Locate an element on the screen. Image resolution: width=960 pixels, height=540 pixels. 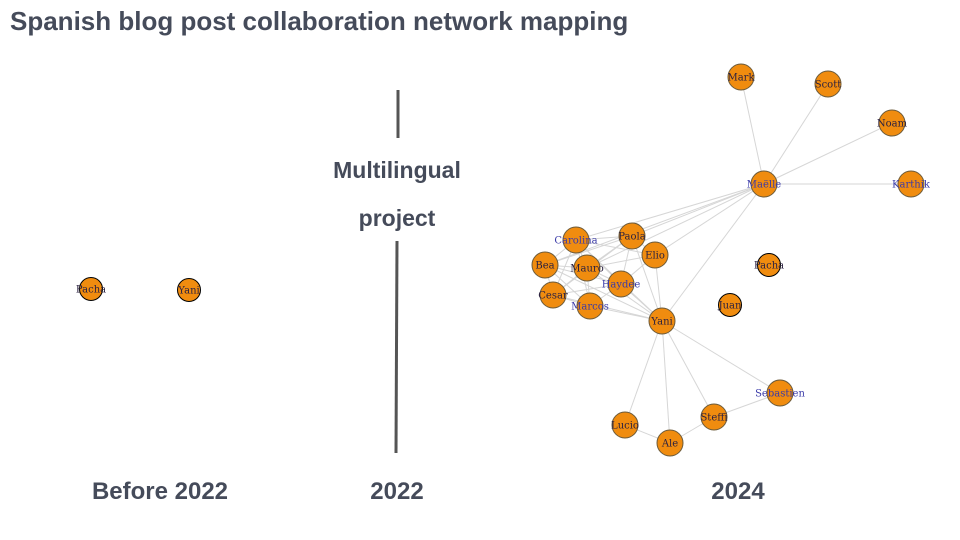
network-node: Marcos is located at coordinates (590, 306).